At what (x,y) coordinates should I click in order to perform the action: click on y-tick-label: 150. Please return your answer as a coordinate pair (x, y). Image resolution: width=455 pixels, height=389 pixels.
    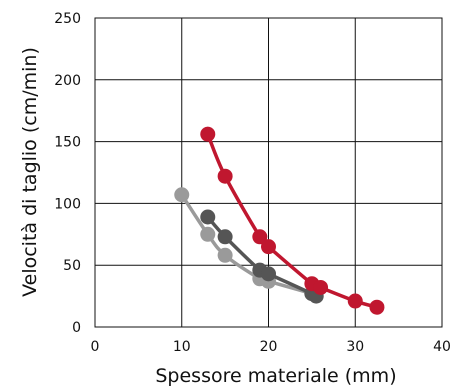
    Looking at the image, I should click on (67, 143).